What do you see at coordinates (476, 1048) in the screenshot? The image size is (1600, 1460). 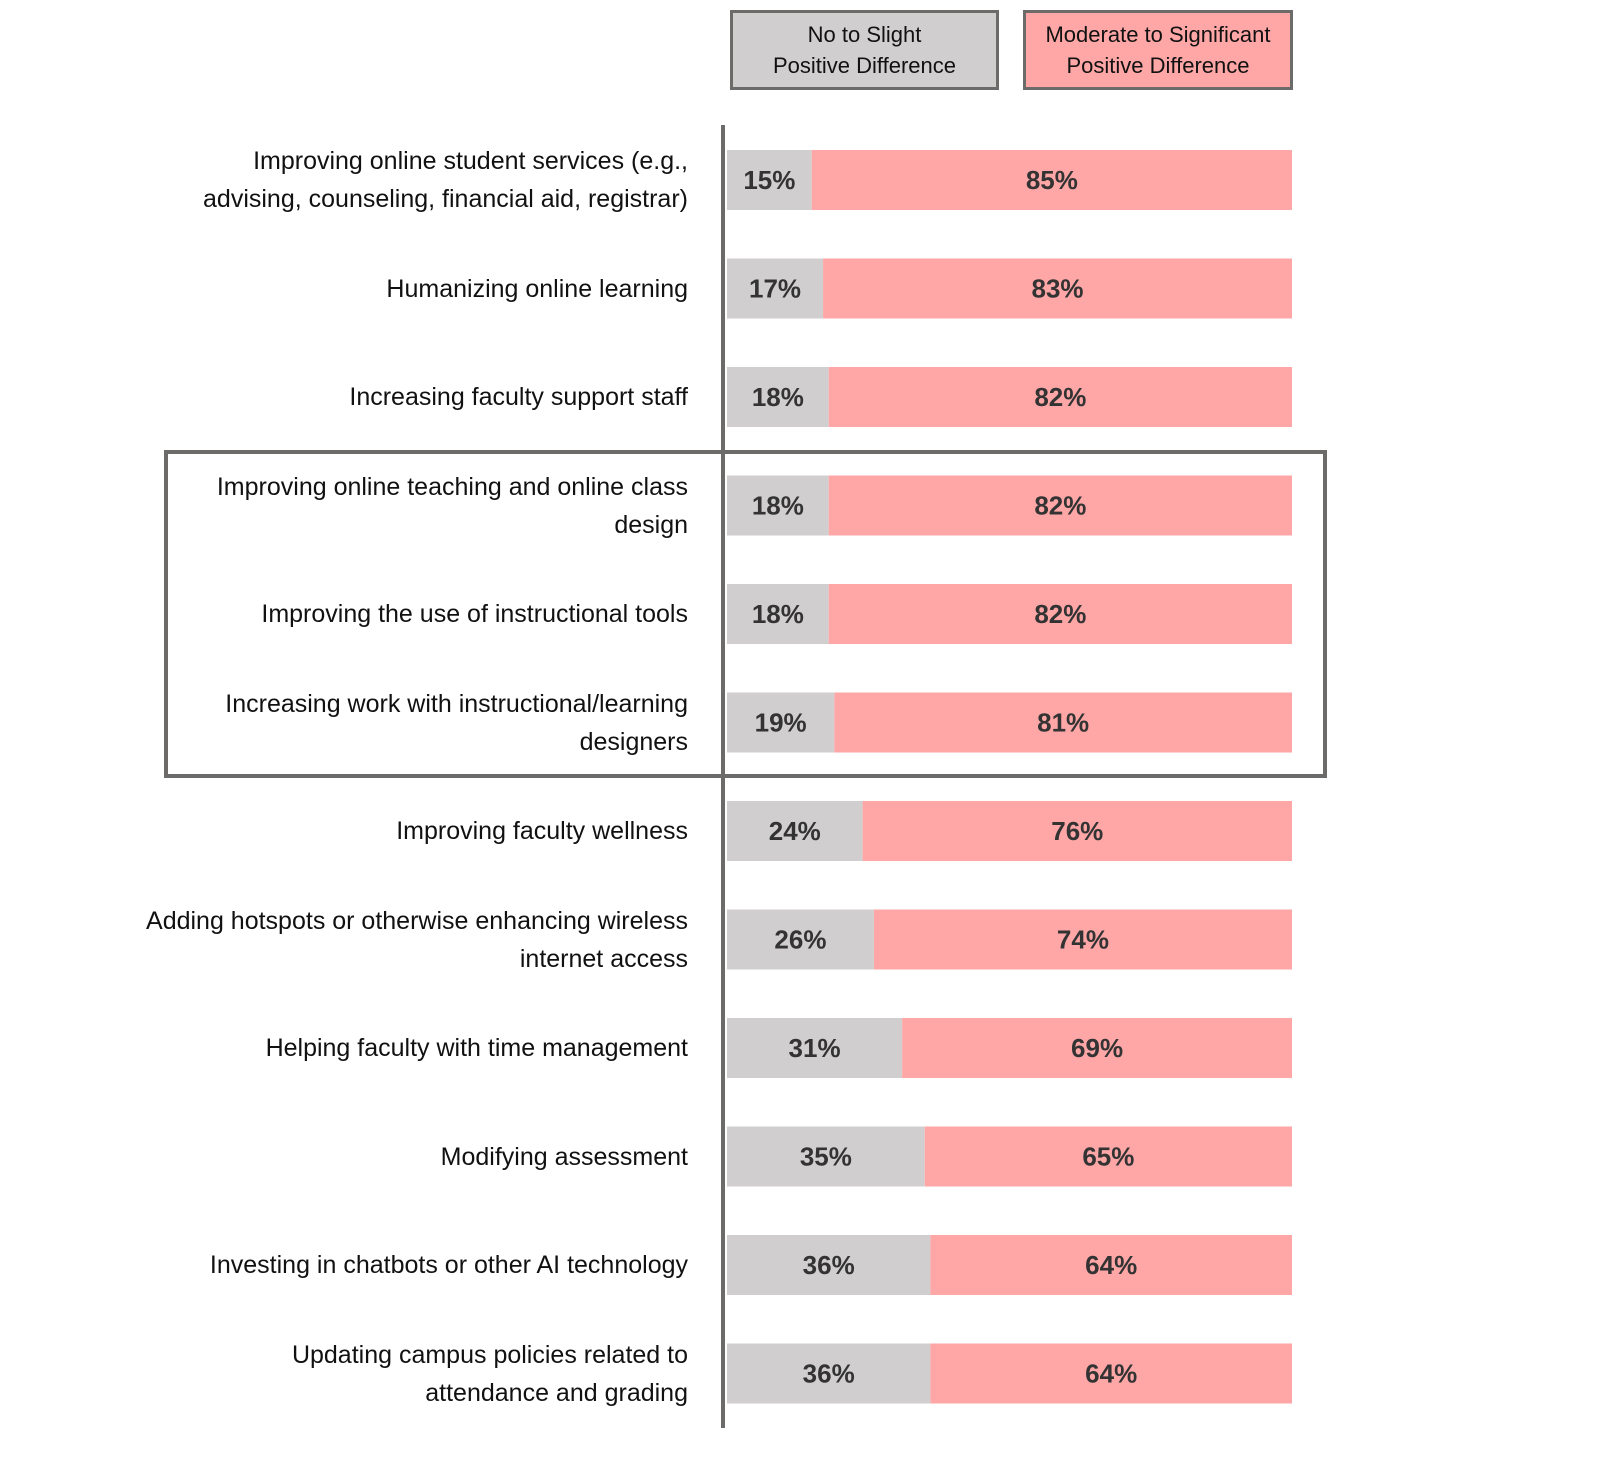 I see `category-label: Helping faculty with time management` at bounding box center [476, 1048].